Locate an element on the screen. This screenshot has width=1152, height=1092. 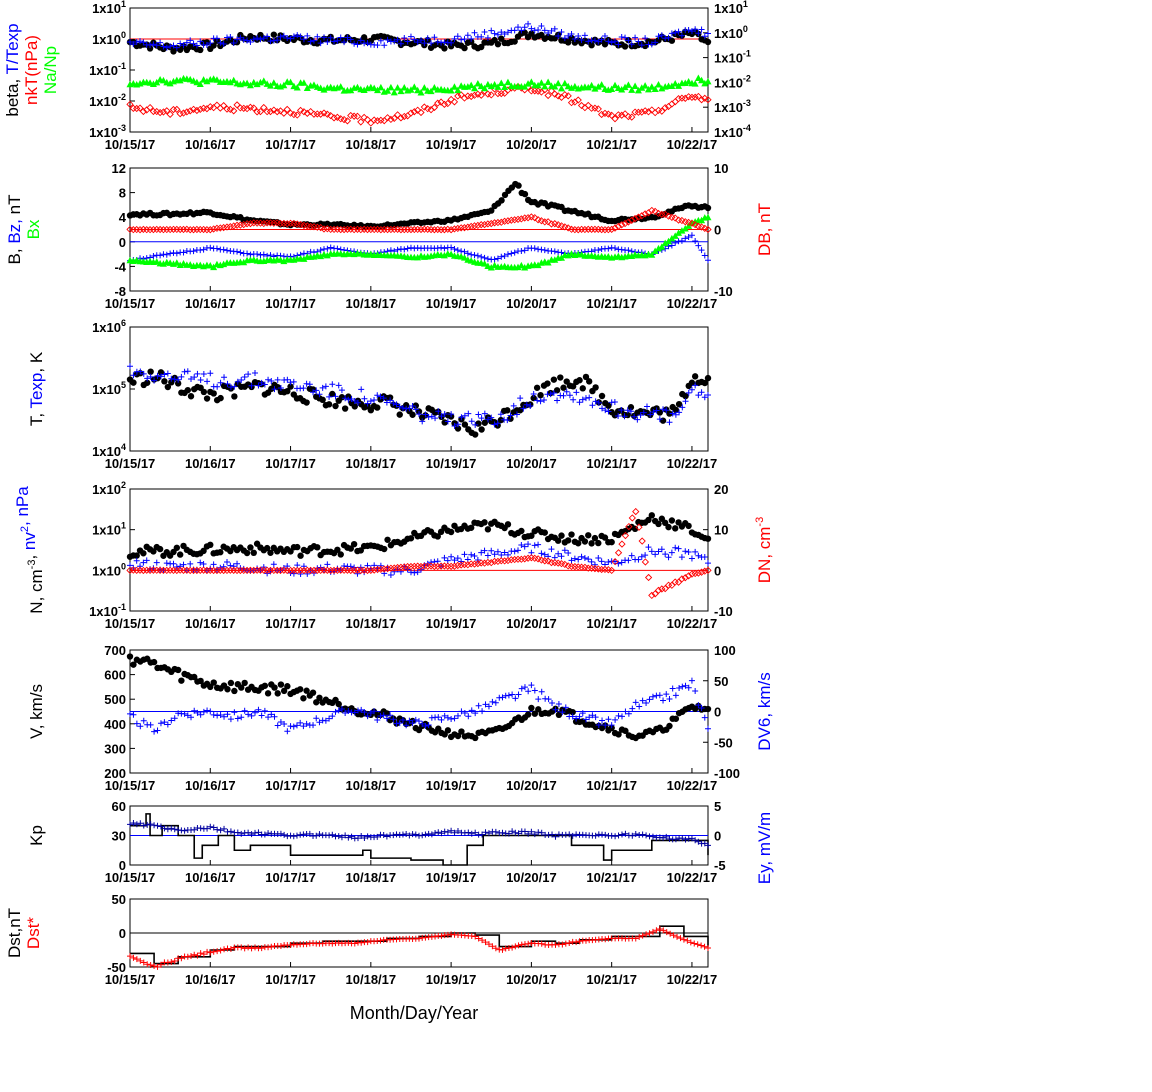
y-tick-label-right: 1x100 is located at coordinates (731, 32).